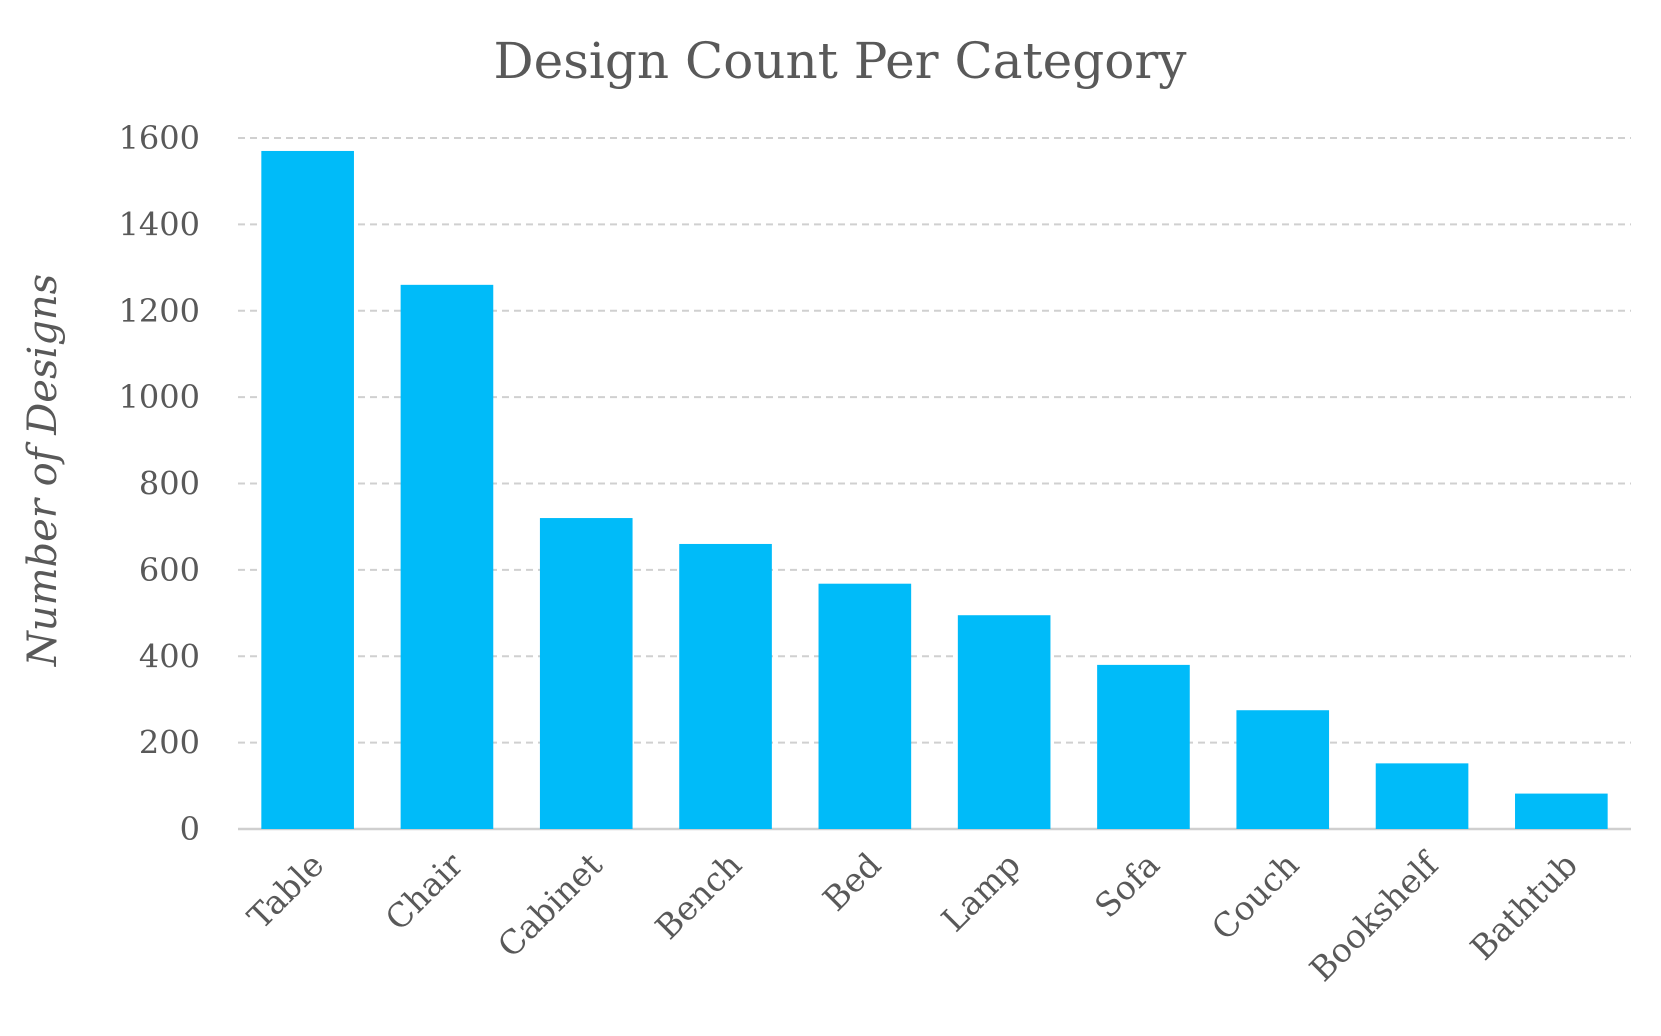 Image resolution: width=1661 pixels, height=1036 pixels. What do you see at coordinates (1422, 796) in the screenshot?
I see `bar-bookshelf` at bounding box center [1422, 796].